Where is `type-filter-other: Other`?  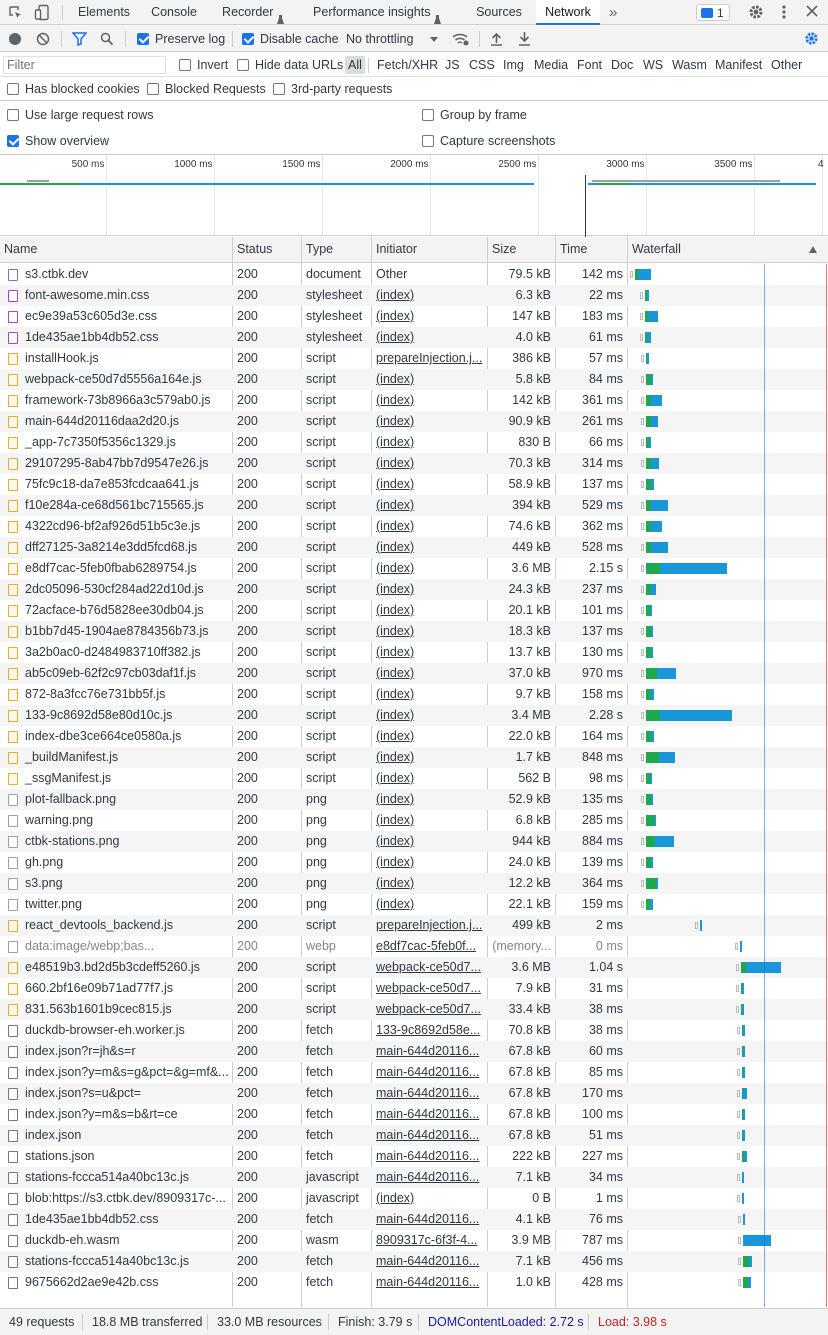
type-filter-other: Other is located at coordinates (787, 65).